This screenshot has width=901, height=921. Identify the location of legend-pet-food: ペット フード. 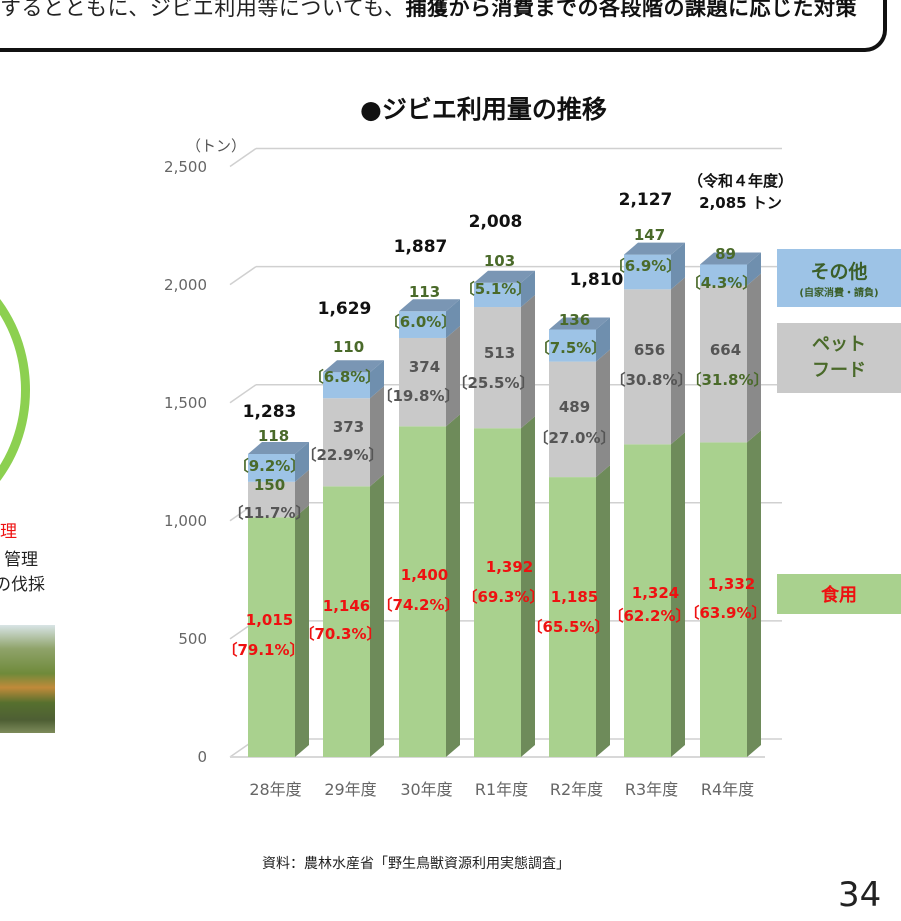
(839, 358).